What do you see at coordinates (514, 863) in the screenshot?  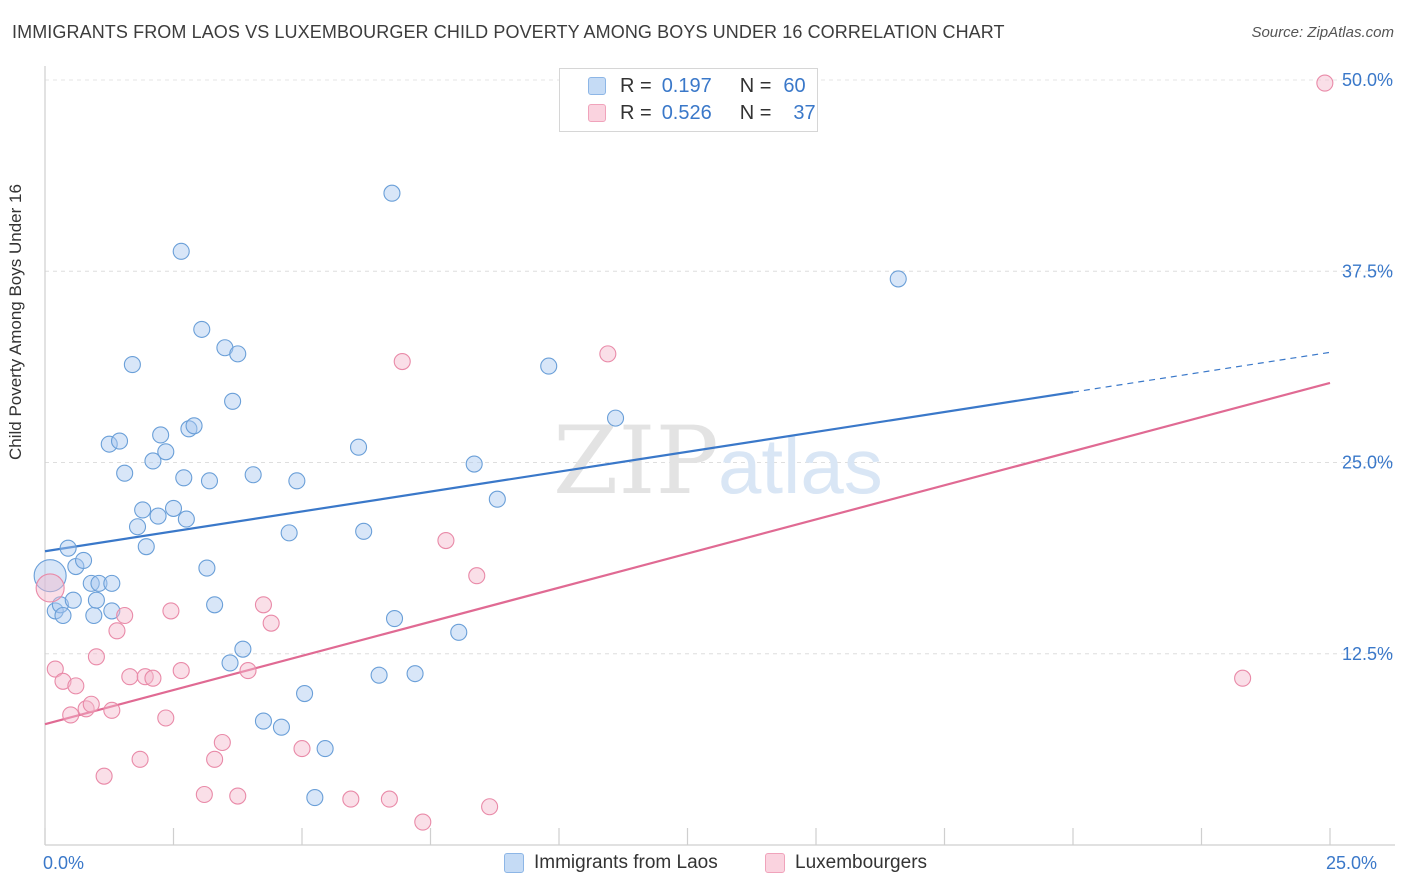 I see `bottom-legend-swatch-laos` at bounding box center [514, 863].